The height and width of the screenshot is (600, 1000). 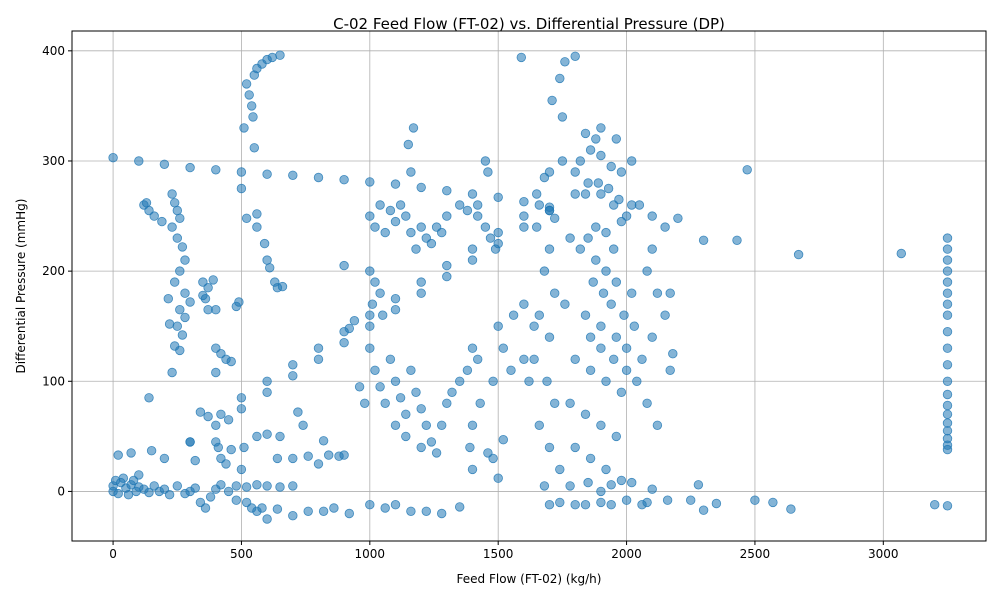 What do you see at coordinates (53, 271) in the screenshot?
I see `y-tick-label: 200` at bounding box center [53, 271].